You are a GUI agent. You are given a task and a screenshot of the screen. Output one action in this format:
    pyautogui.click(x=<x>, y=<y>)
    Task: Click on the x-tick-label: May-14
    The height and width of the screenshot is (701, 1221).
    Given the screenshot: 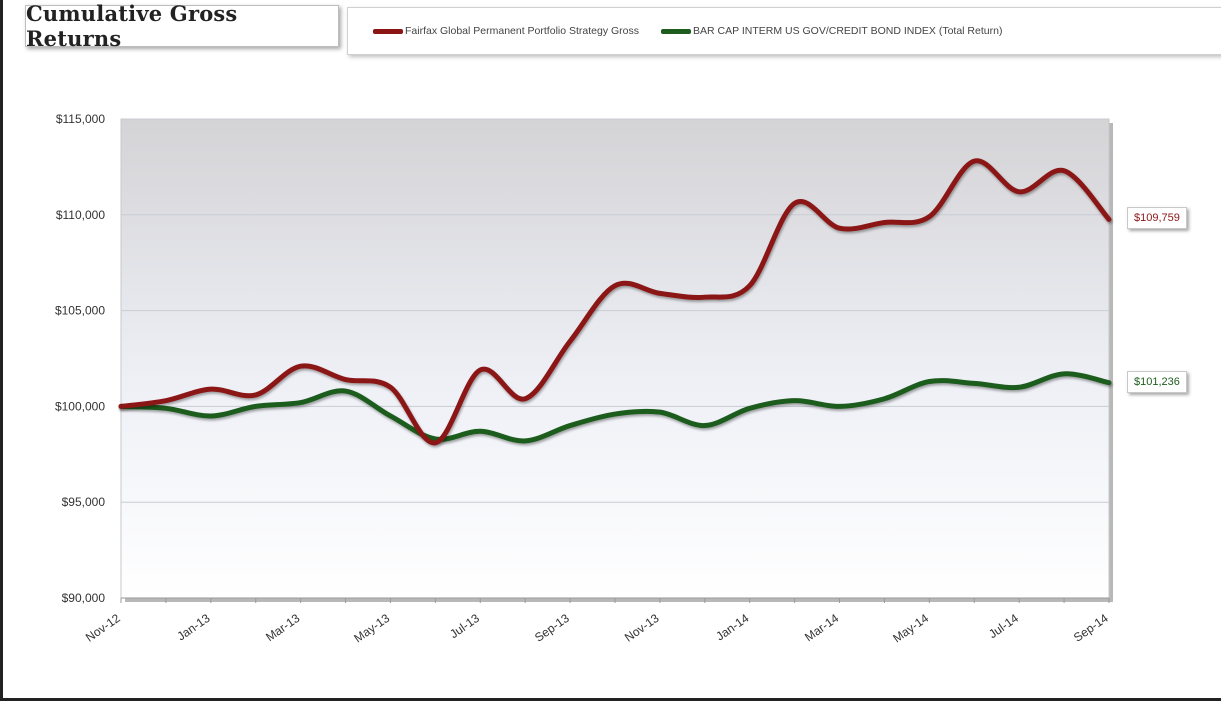 What is the action you would take?
    pyautogui.click(x=910, y=628)
    